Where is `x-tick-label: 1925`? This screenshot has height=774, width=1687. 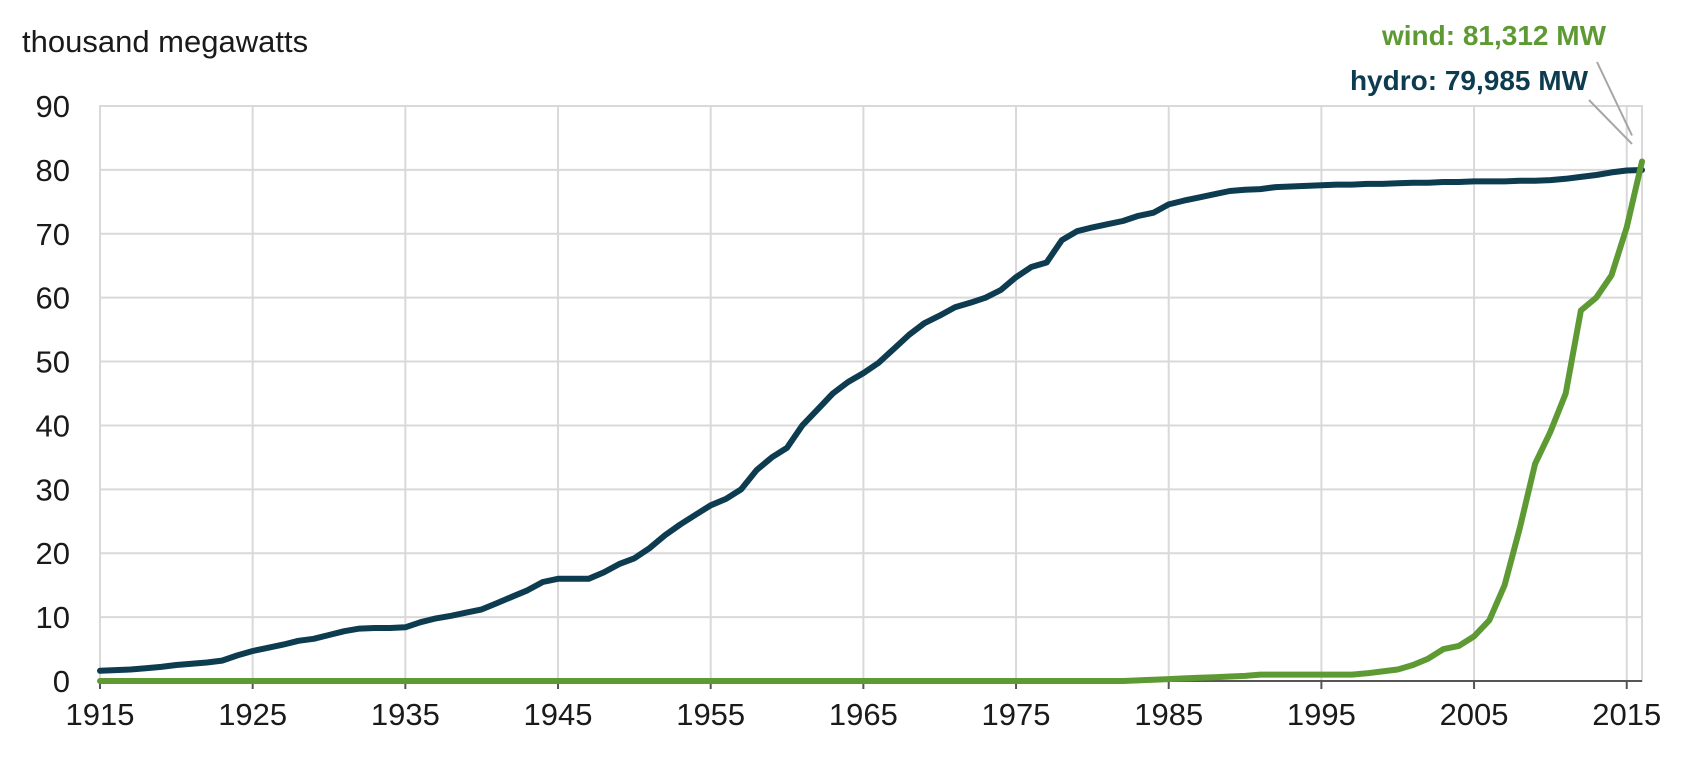
x-tick-label: 1925 is located at coordinates (252, 714).